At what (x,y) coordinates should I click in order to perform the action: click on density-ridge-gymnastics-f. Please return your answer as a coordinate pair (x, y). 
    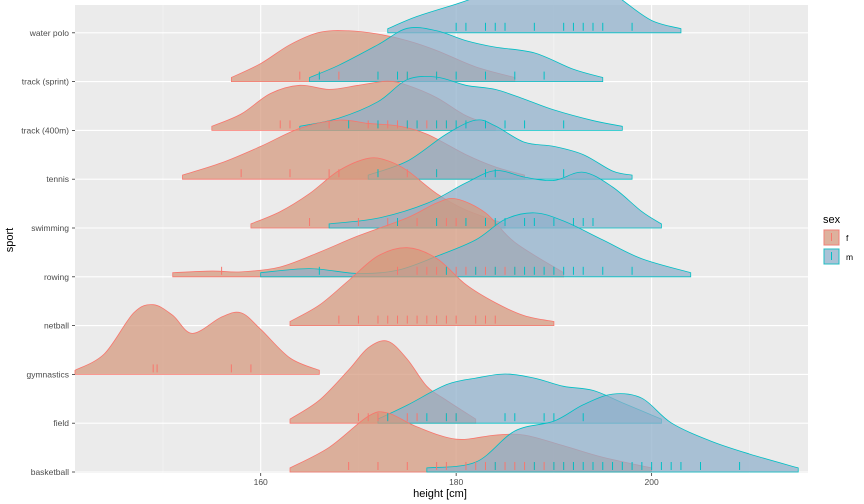
    Looking at the image, I should click on (197, 339).